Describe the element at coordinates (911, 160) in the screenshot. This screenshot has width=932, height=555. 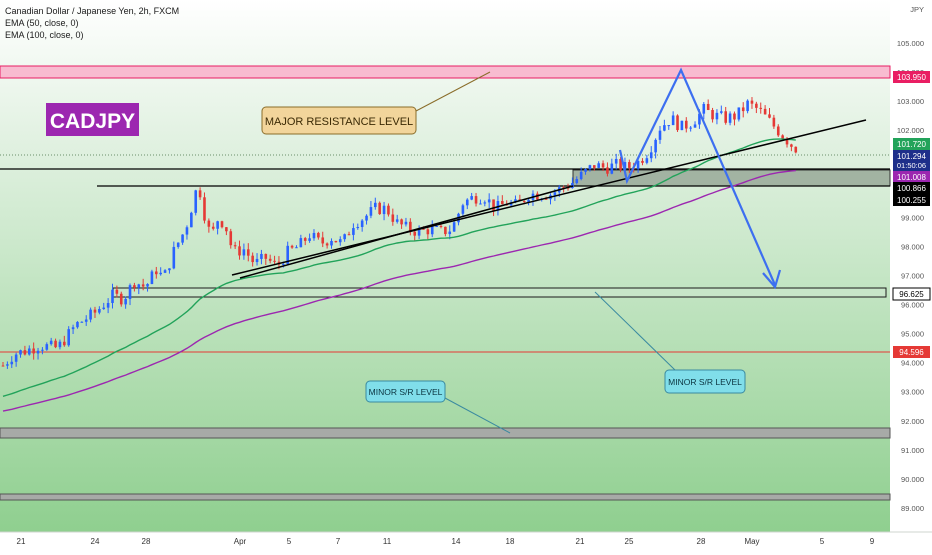
I see `tag-last-price` at that location.